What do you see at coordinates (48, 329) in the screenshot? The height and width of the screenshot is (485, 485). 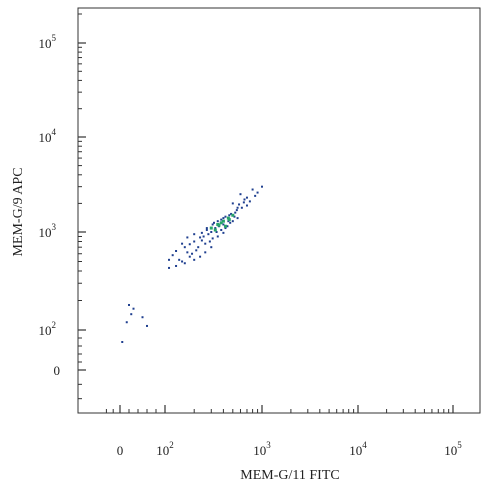 I see `y-tick-label: 10²` at bounding box center [48, 329].